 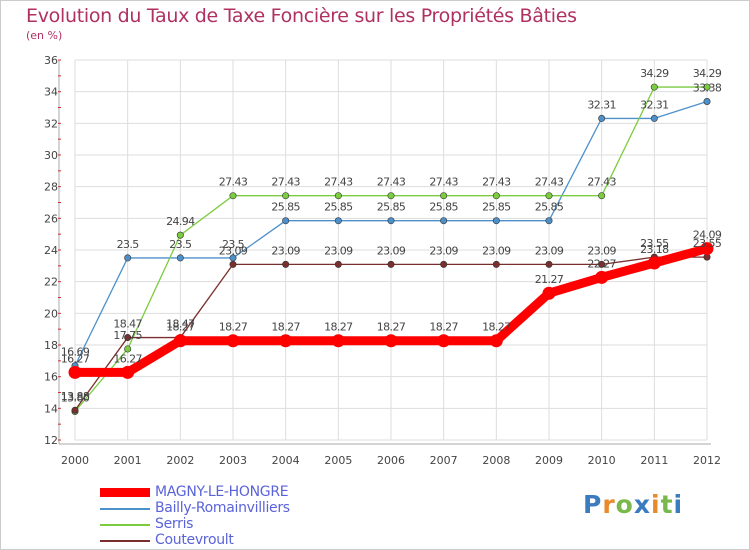 I want to click on data-label: 13.80, so click(x=75, y=398).